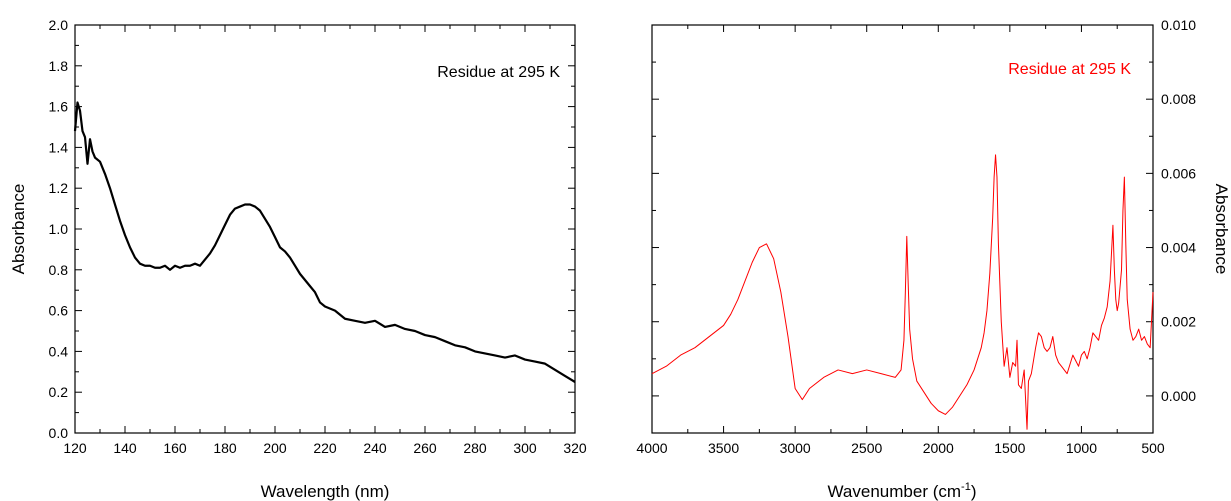  I want to click on x-tick-label: 3000, so click(795, 448).